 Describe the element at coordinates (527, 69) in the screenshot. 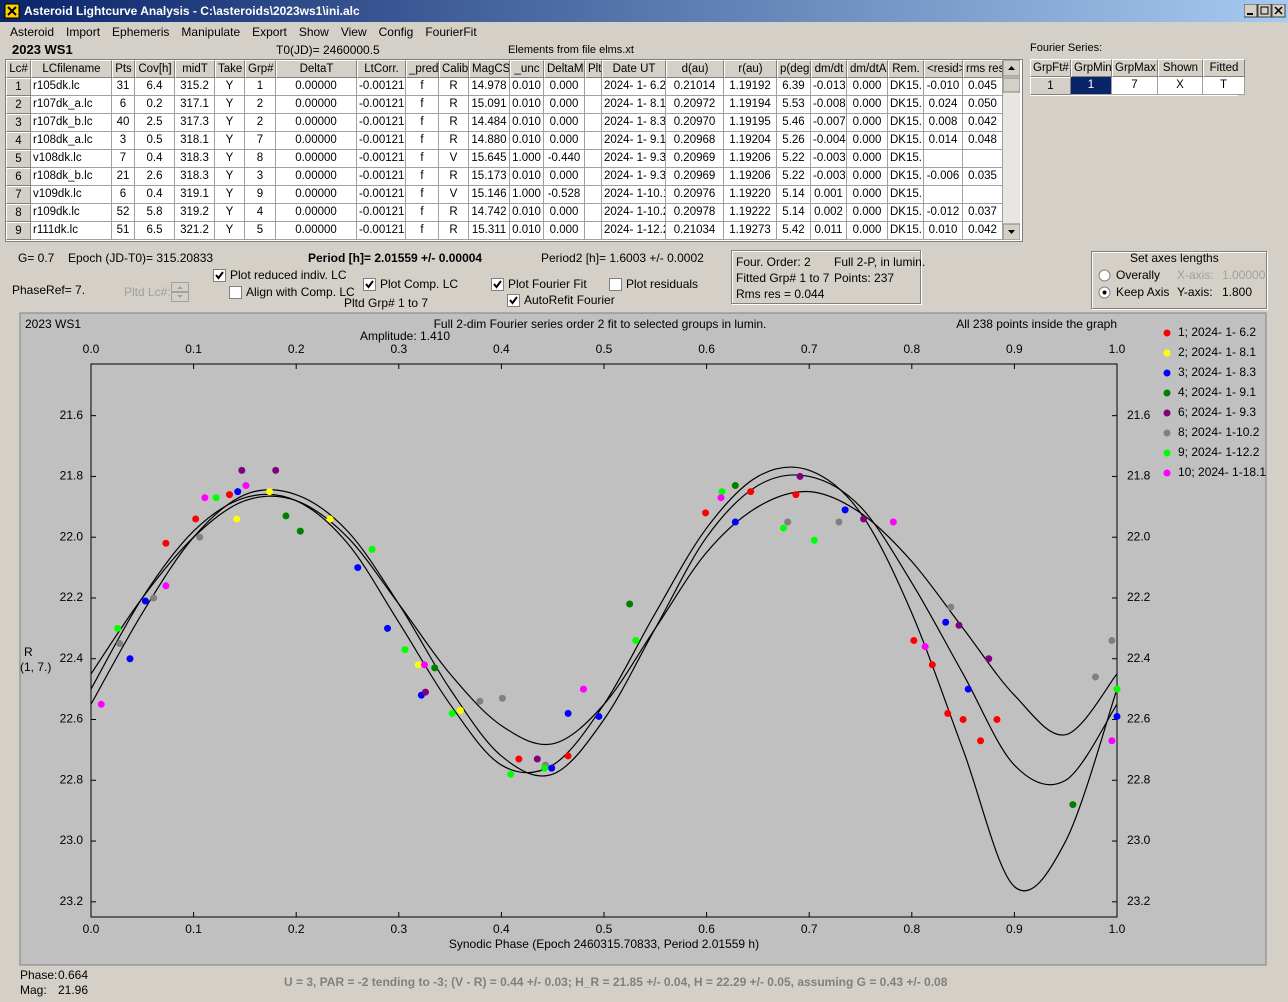

I see `column-header: _unc` at that location.